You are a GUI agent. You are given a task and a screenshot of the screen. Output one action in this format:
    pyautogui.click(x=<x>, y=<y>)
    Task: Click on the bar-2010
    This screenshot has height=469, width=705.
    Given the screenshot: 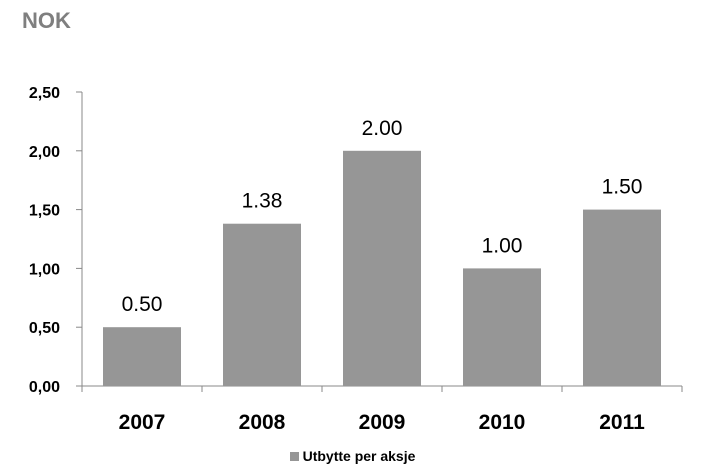 What is the action you would take?
    pyautogui.click(x=502, y=327)
    